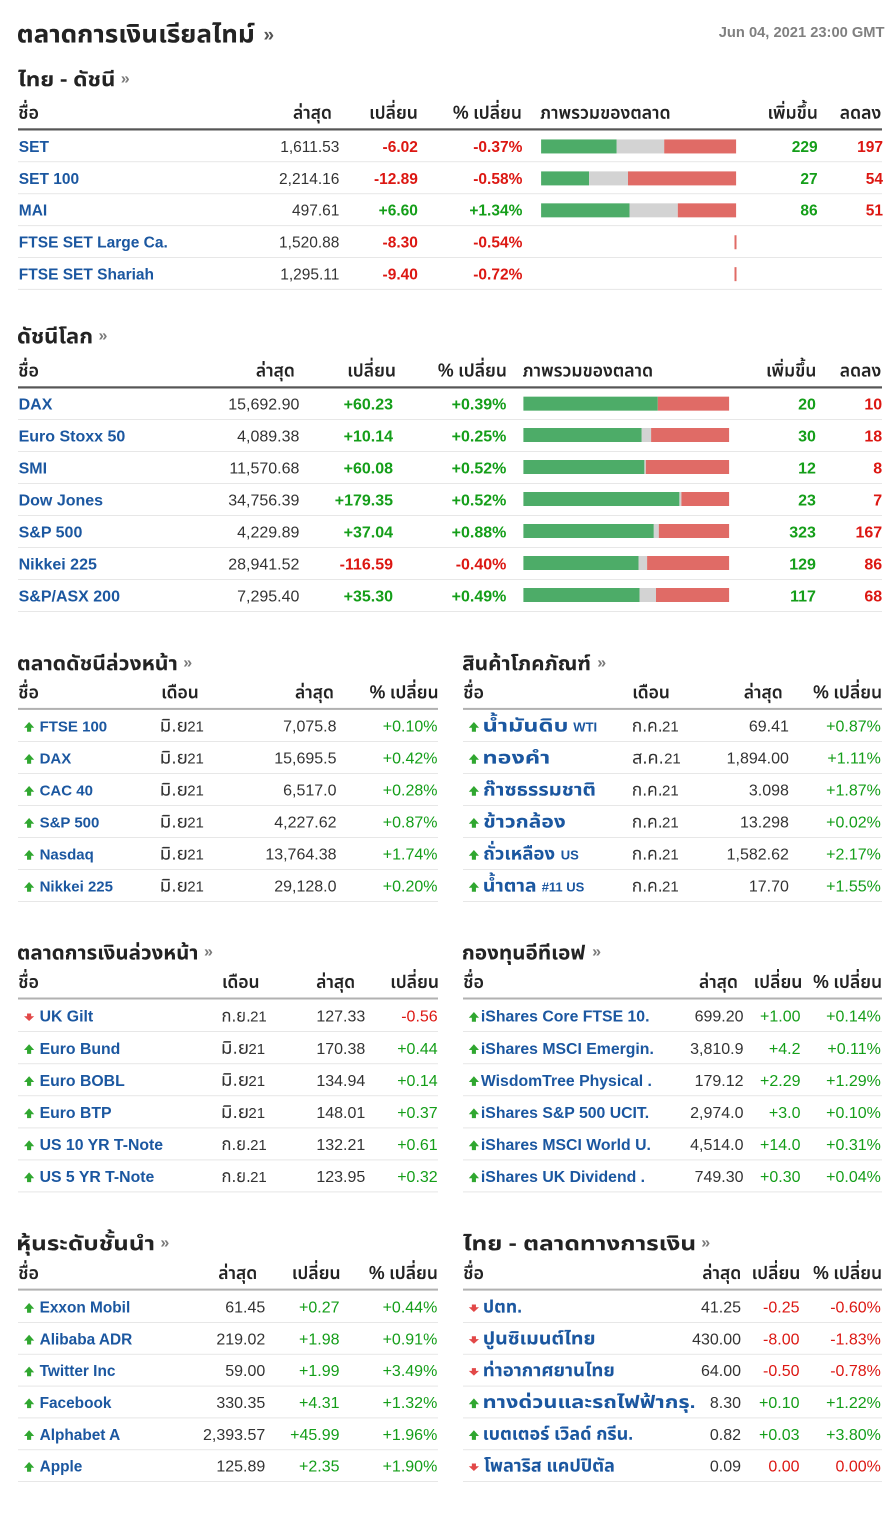  Describe the element at coordinates (870, 147) in the screenshot. I see `svg-text: 197` at that location.